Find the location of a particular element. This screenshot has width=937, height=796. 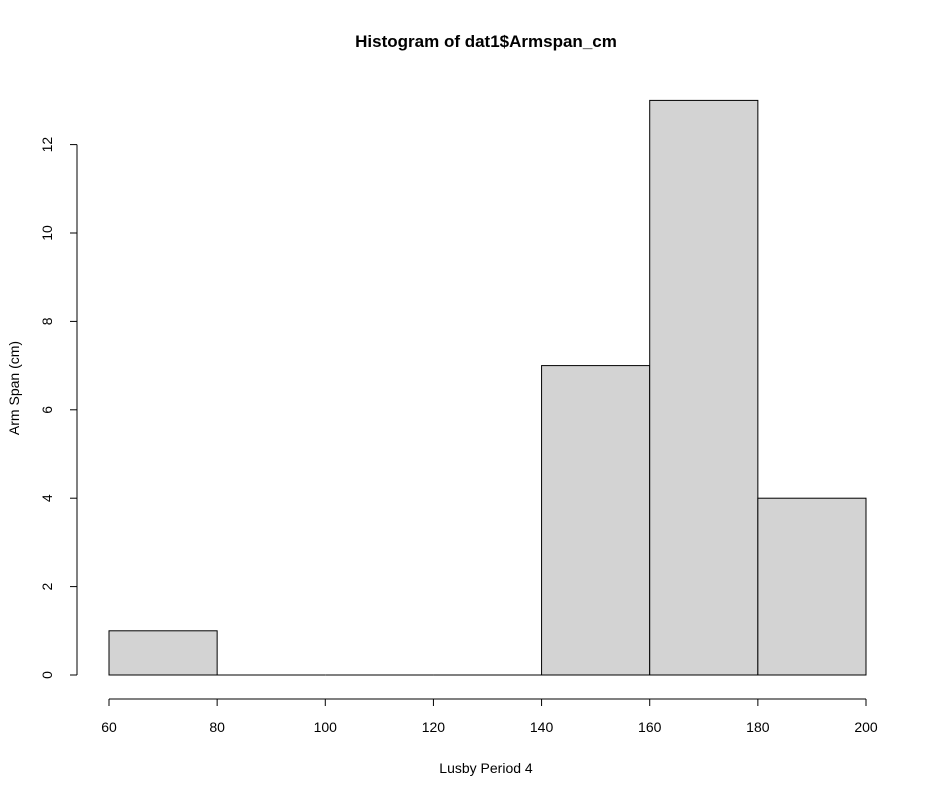

chart-title: Histogram of dat1$Armspan_cm is located at coordinates (486, 41).